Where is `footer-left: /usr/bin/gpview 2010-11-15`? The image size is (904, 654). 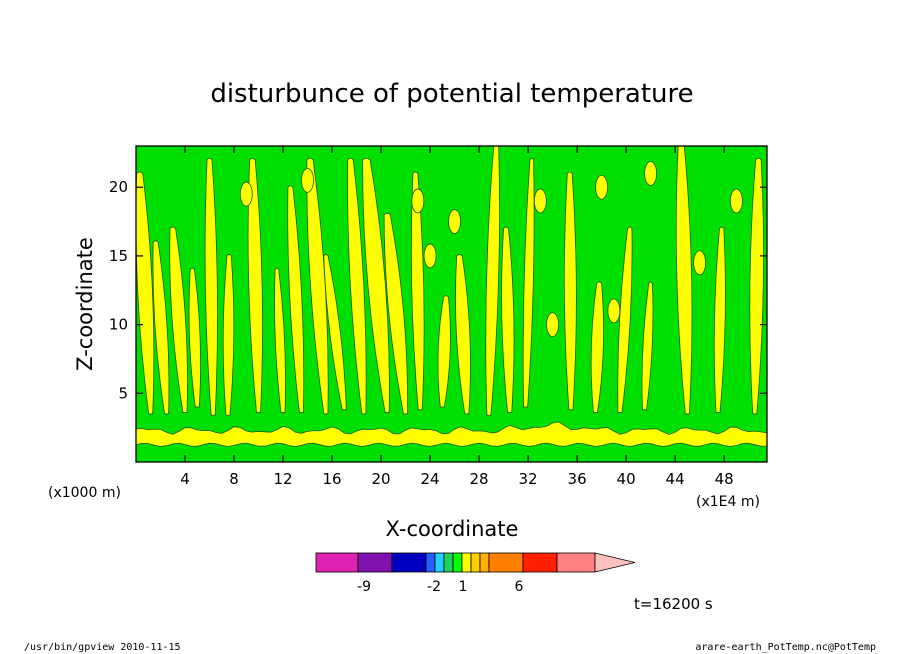 footer-left: /usr/bin/gpview 2010-11-15 is located at coordinates (102, 647).